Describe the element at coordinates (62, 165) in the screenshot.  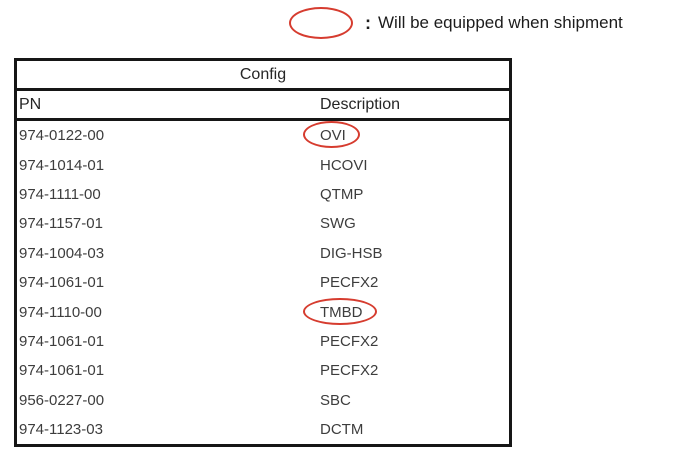
I see `pn-cell: 974-1014-01` at that location.